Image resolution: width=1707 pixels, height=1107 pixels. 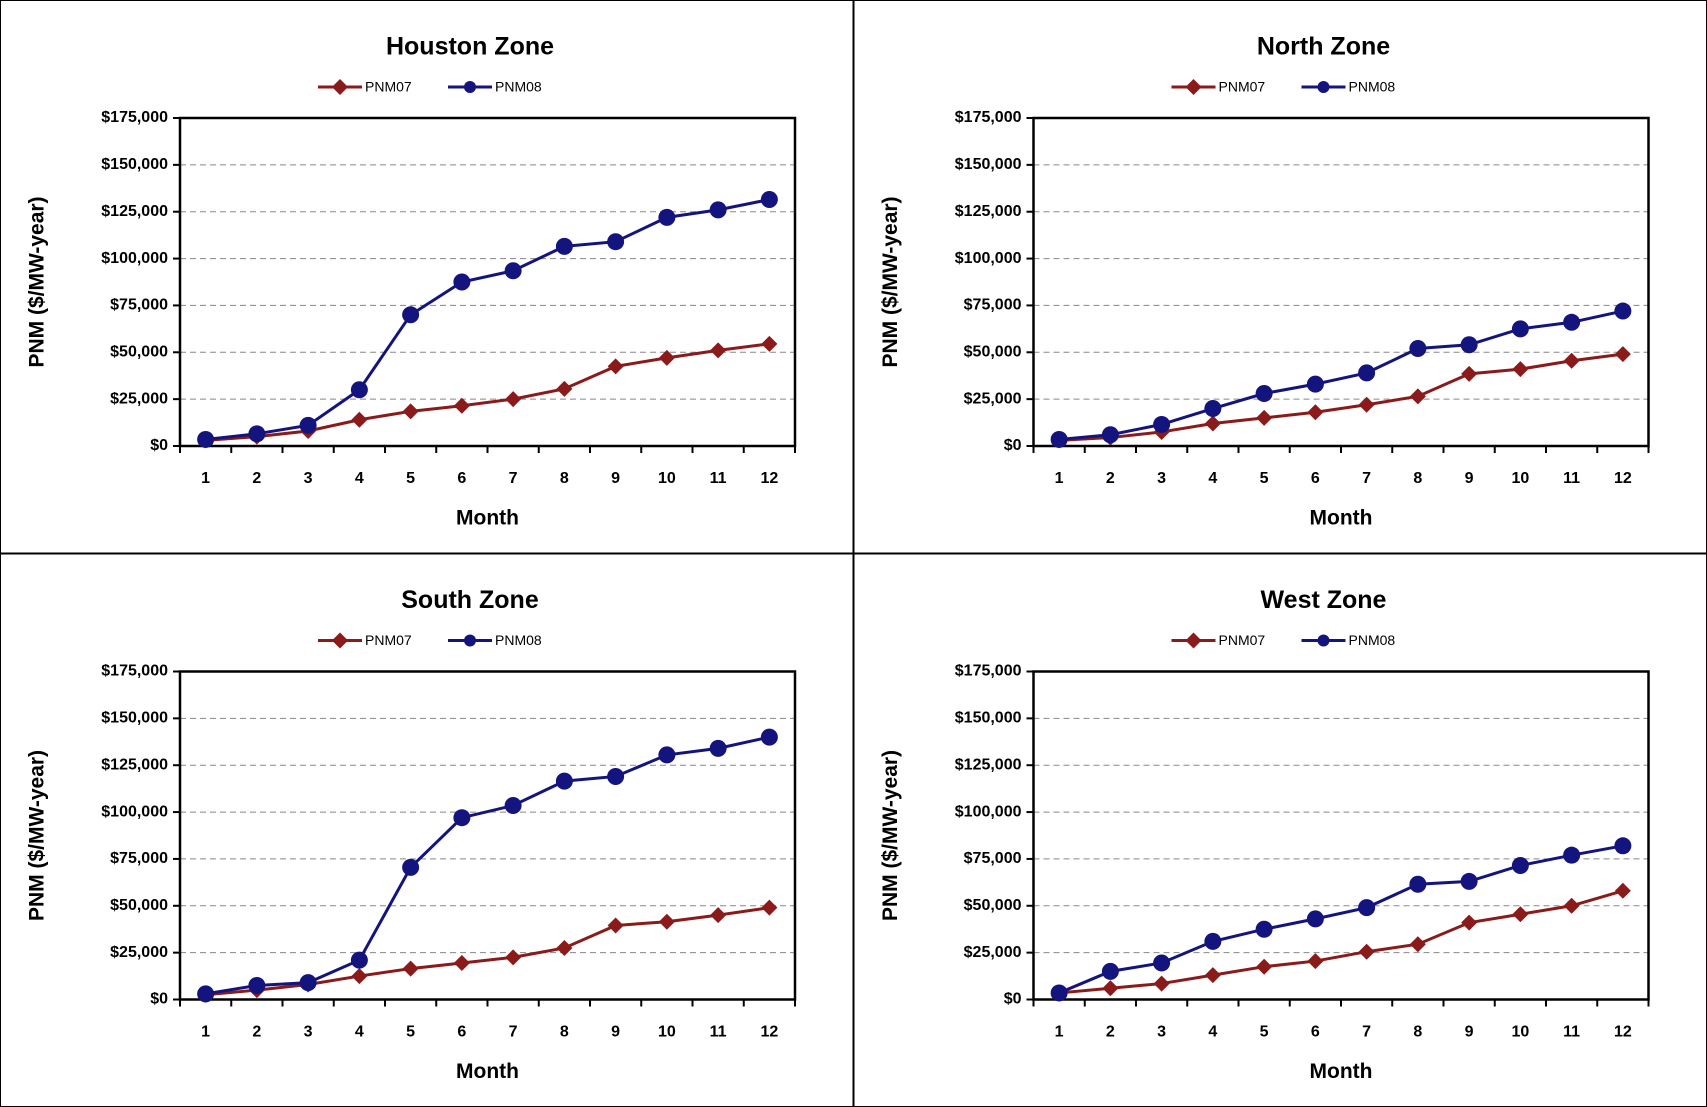 I want to click on y-tick-label: $100,000, so click(x=134, y=811).